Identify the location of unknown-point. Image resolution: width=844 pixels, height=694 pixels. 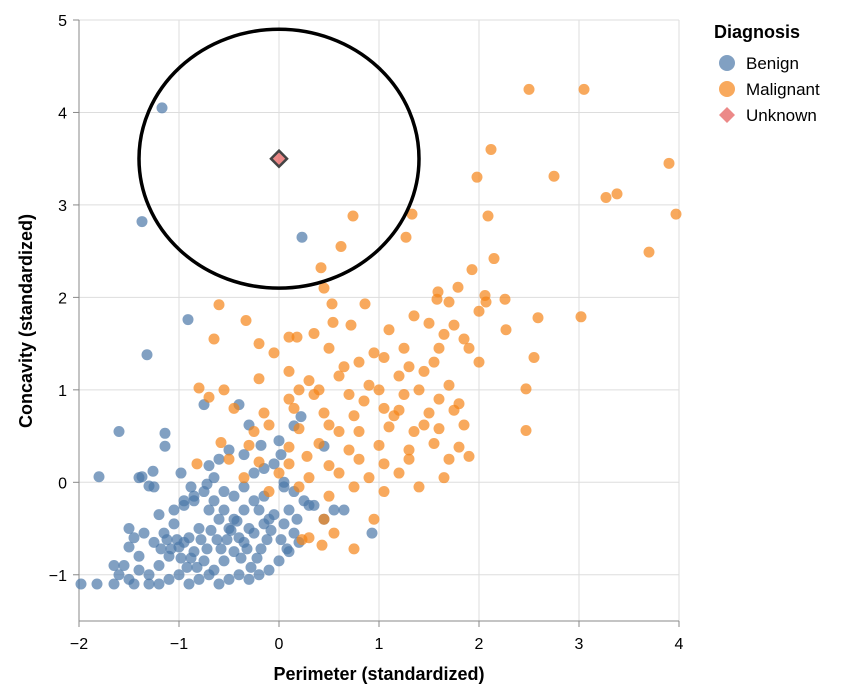
(279, 158).